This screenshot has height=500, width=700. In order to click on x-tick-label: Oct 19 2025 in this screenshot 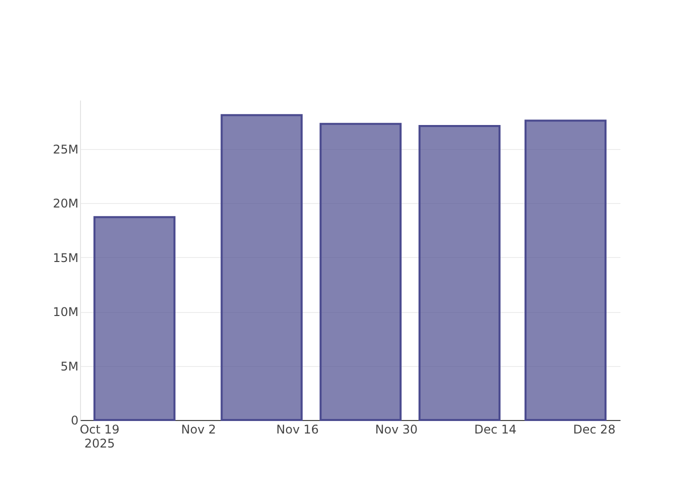, I will do `click(100, 436)`.